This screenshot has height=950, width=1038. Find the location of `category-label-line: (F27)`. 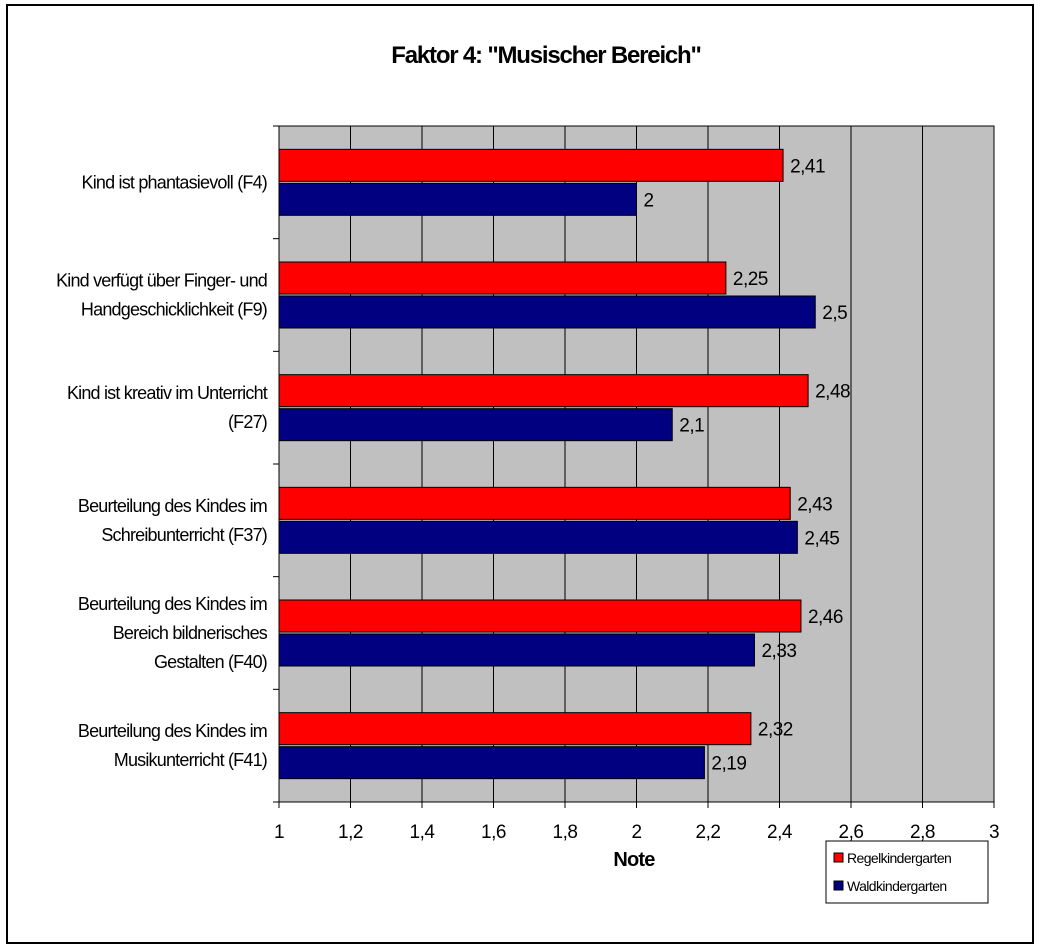

category-label-line: (F27) is located at coordinates (247, 422).